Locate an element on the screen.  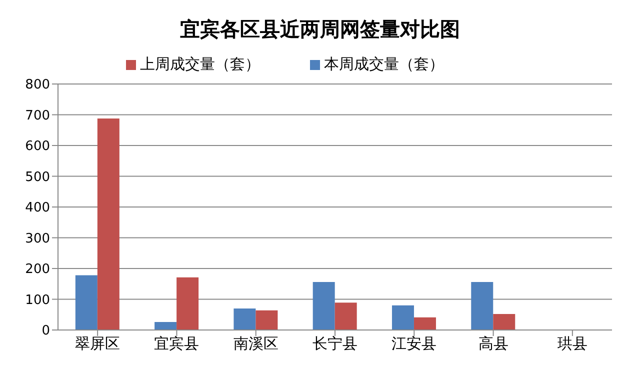
y-tick-label: 800 is located at coordinates (37, 85).